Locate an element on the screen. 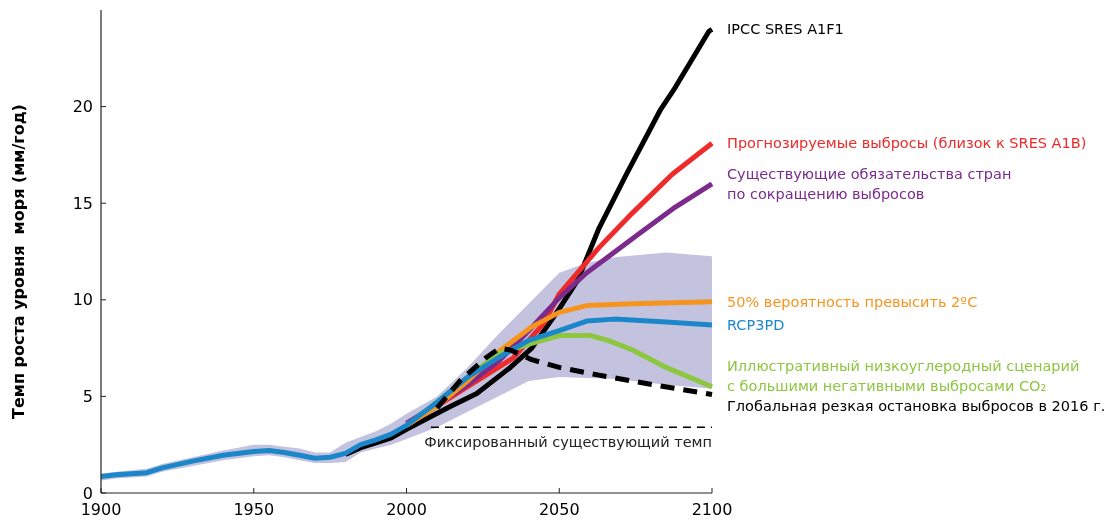 The width and height of the screenshot is (1110, 520). y-tick-label: 5 is located at coordinates (87, 396).